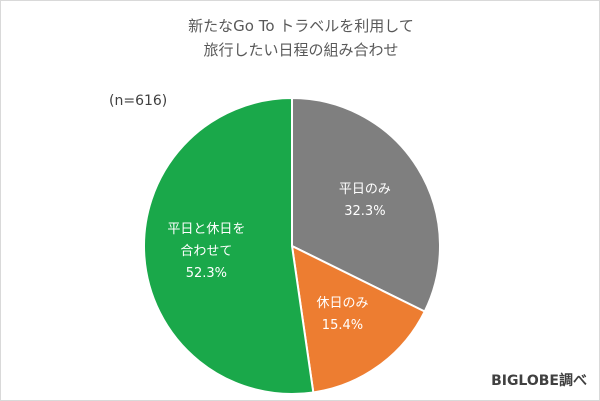  Describe the element at coordinates (206, 241) in the screenshot. I see `category-label: 平日と休日を合わせて` at that location.